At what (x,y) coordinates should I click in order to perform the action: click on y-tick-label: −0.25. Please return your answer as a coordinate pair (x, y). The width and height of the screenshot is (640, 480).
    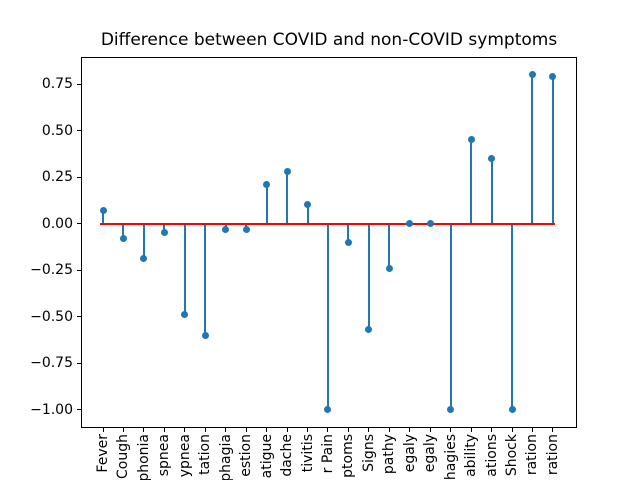
    Looking at the image, I should click on (51, 270).